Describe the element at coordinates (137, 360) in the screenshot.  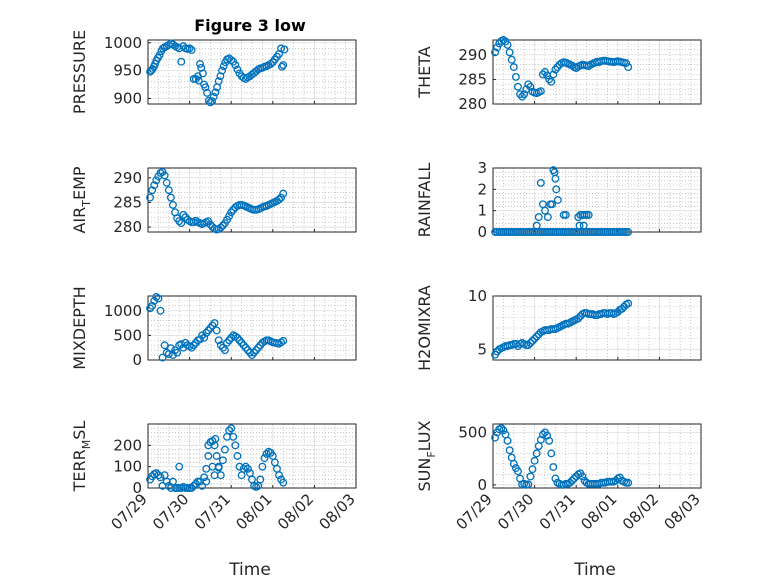
I see `y-tick-label: 0` at that location.